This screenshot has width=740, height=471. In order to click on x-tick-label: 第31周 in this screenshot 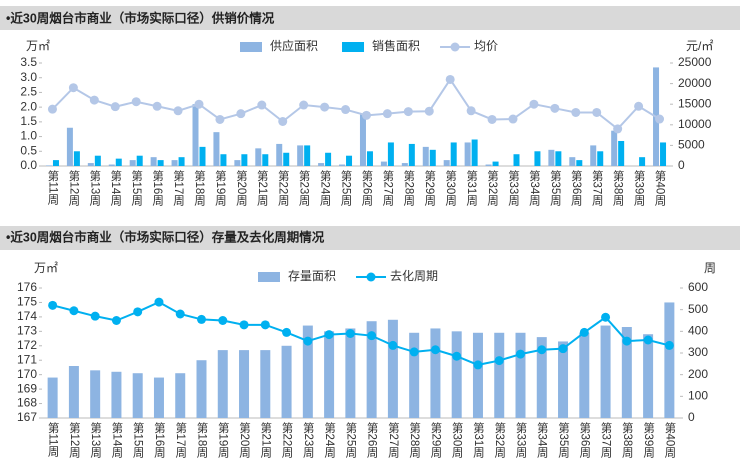, I will do `click(478, 439)`.